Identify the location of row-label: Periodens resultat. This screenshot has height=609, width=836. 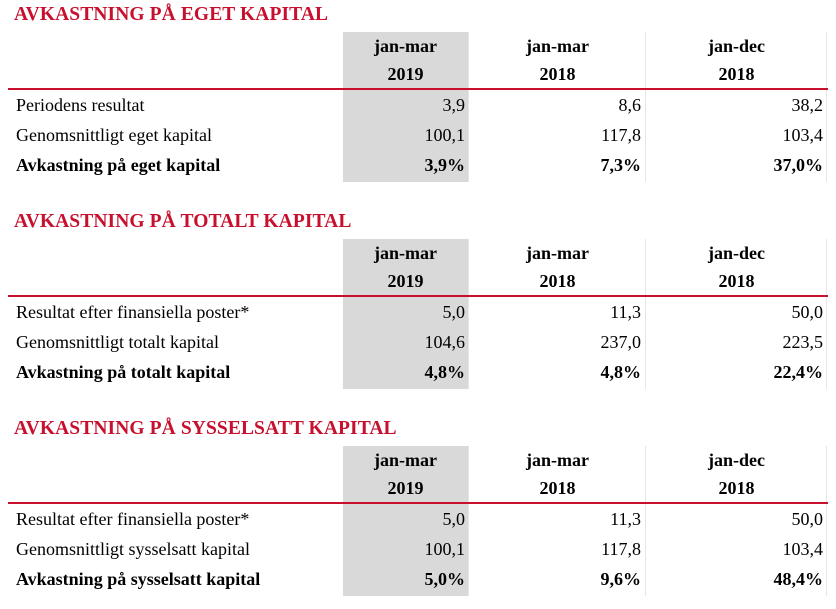
(80, 105).